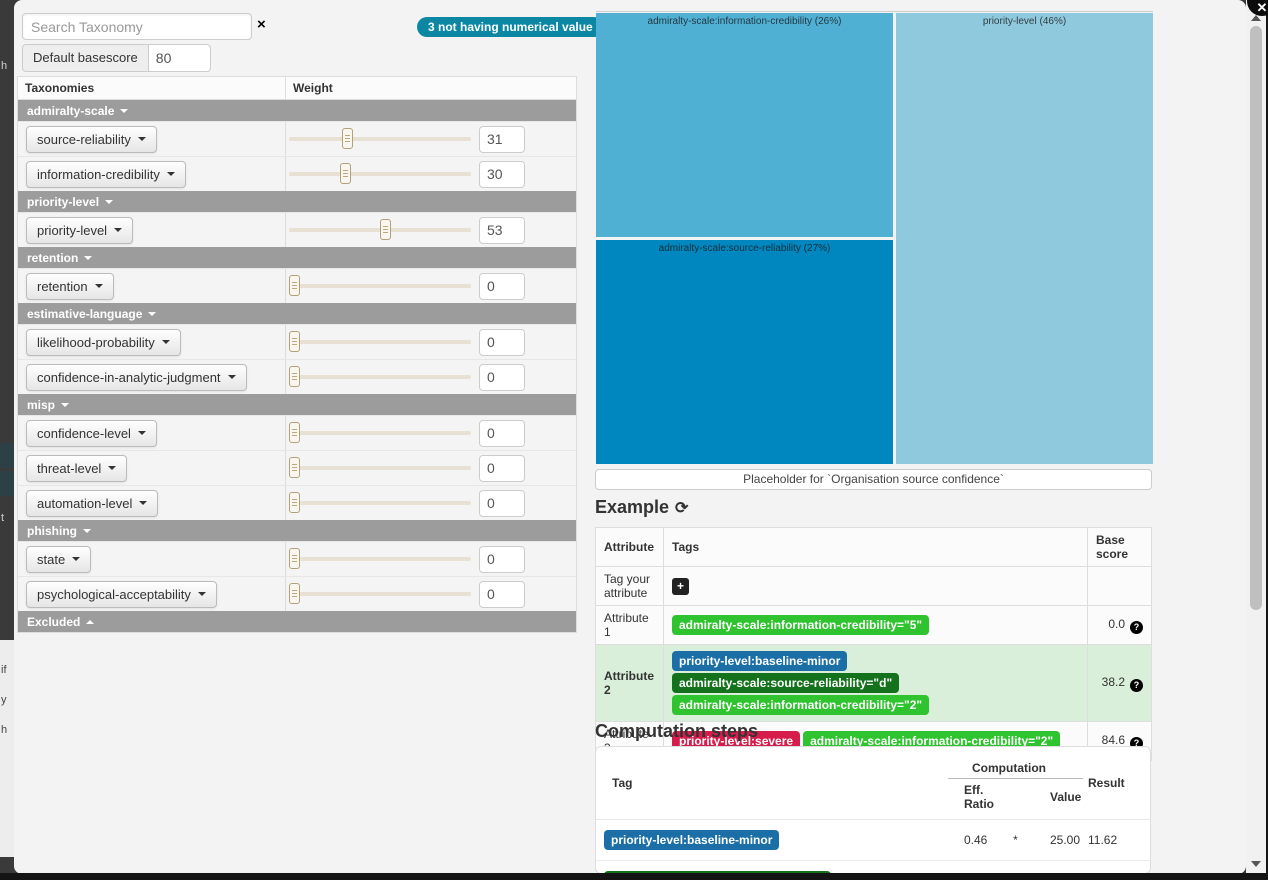 The height and width of the screenshot is (880, 1268). I want to click on taxonomy-group-misp: misp, so click(297, 404).